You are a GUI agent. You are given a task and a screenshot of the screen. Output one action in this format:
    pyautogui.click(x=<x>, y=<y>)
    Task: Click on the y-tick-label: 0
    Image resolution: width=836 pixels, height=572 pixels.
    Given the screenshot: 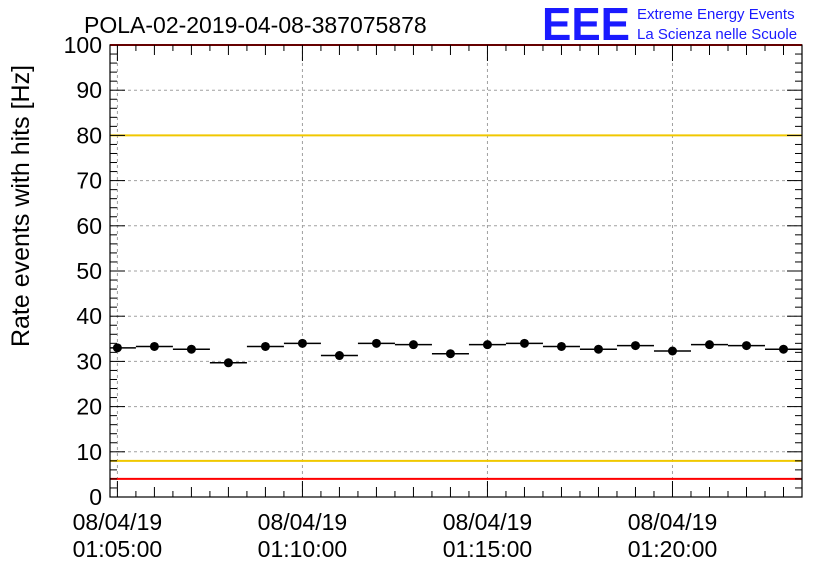 What is the action you would take?
    pyautogui.click(x=95, y=497)
    